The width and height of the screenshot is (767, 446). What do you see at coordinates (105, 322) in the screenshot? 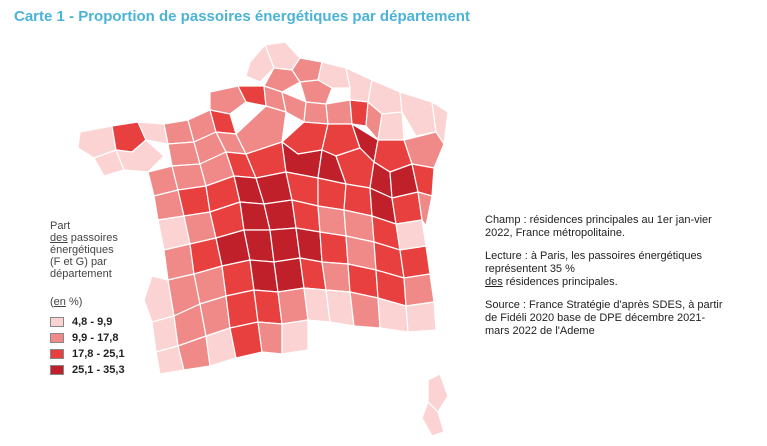
I see `legend-item-class-1: 4,8 - 9,9` at bounding box center [105, 322].